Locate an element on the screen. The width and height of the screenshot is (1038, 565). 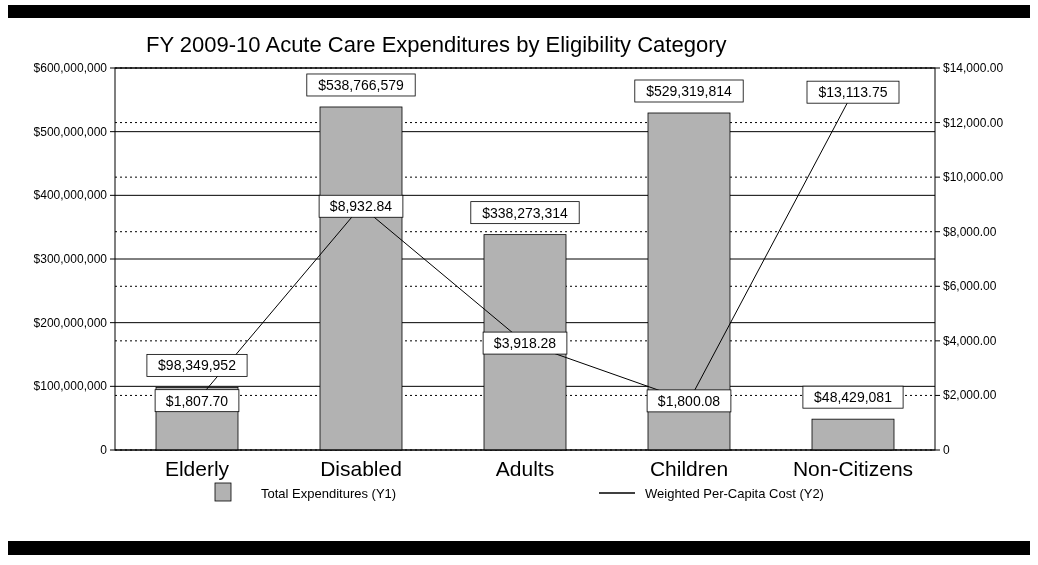
x-tick-label: Non-Citizens is located at coordinates (853, 468).